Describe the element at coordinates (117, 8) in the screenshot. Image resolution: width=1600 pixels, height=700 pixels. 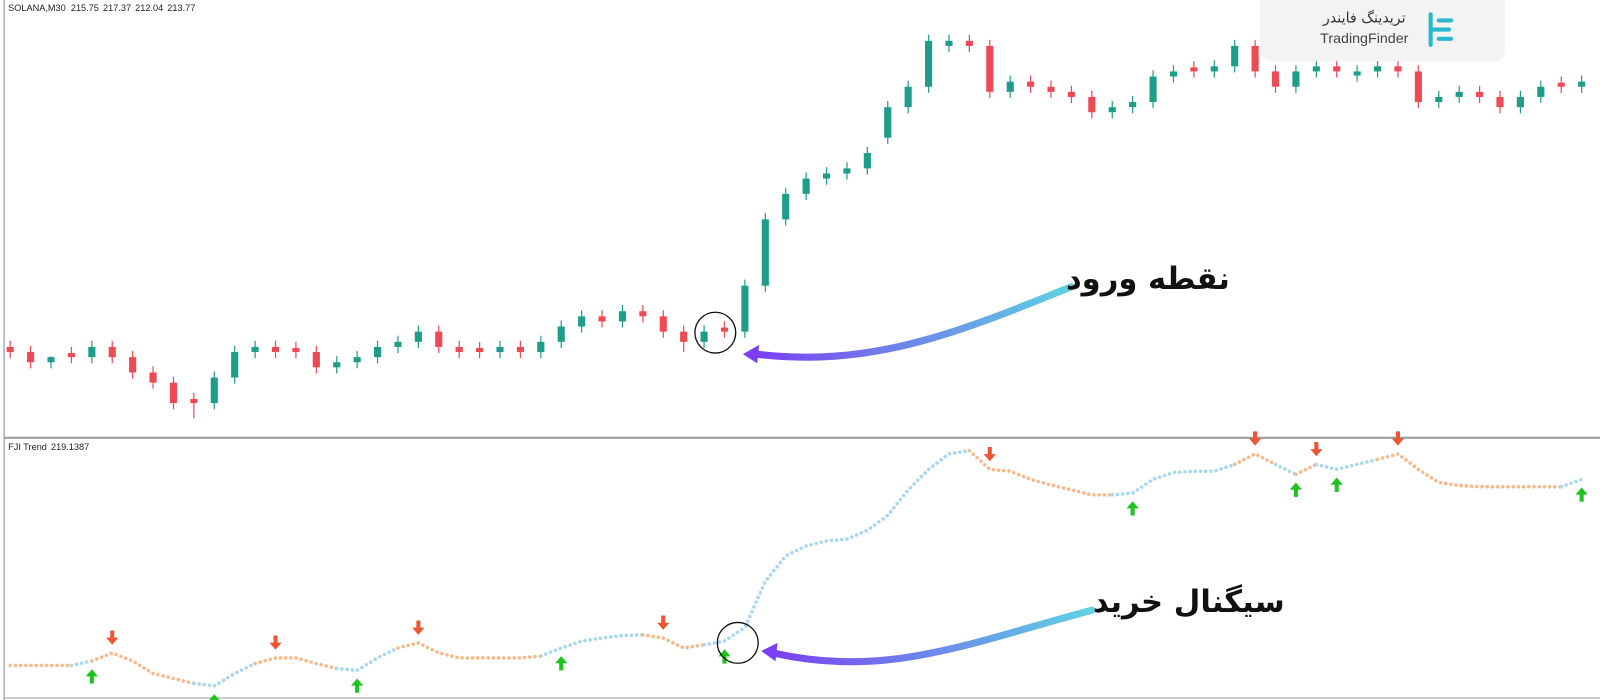
I see `high-value: 217.37` at that location.